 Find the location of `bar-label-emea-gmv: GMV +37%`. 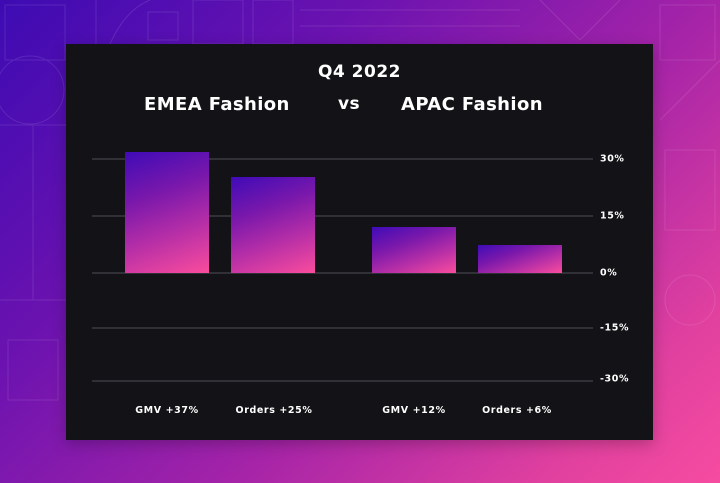

bar-label-emea-gmv: GMV +37% is located at coordinates (167, 410).